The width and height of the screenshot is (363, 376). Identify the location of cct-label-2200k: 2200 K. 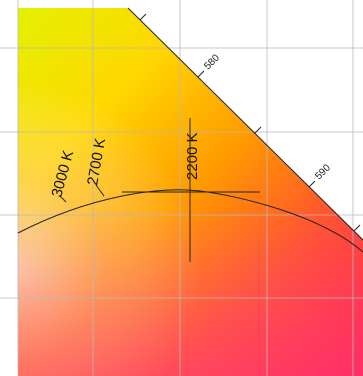
(192, 156).